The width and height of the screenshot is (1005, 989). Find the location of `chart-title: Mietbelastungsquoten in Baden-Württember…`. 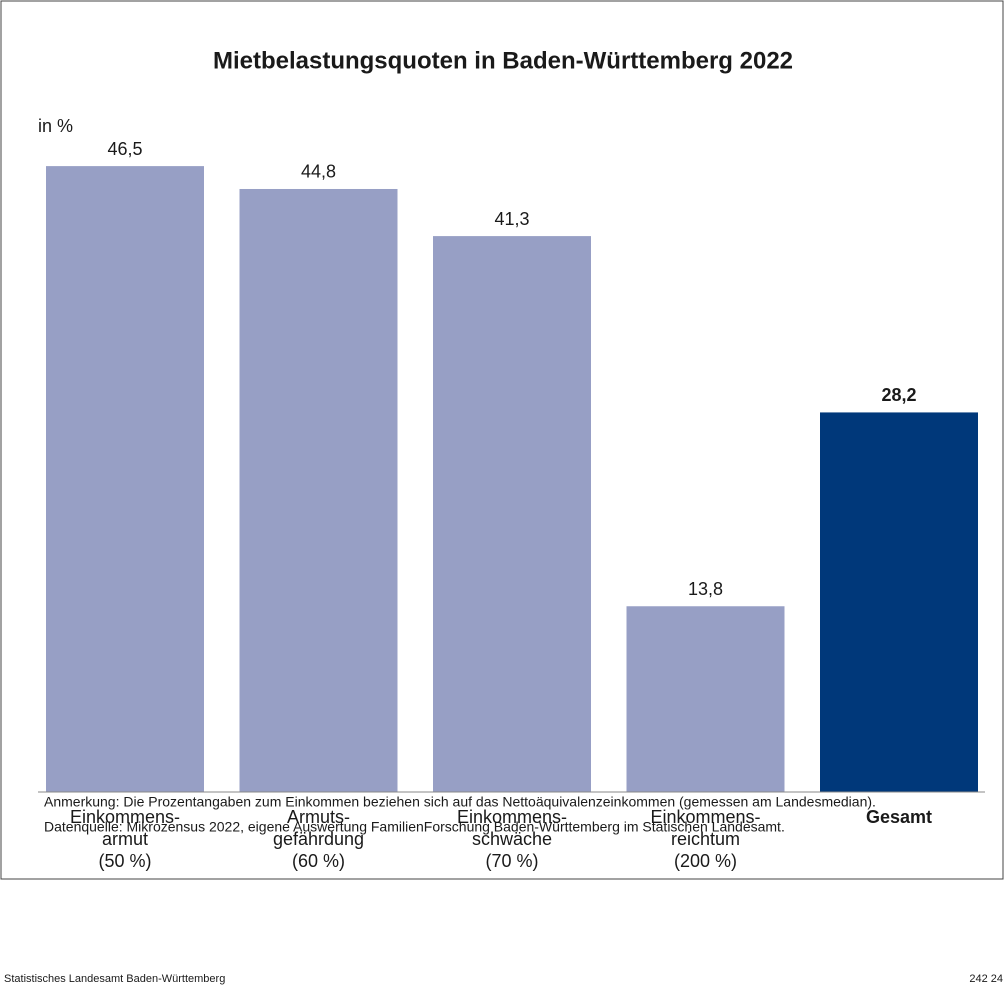

chart-title: Mietbelastungsquoten in Baden-Württember… is located at coordinates (503, 60).